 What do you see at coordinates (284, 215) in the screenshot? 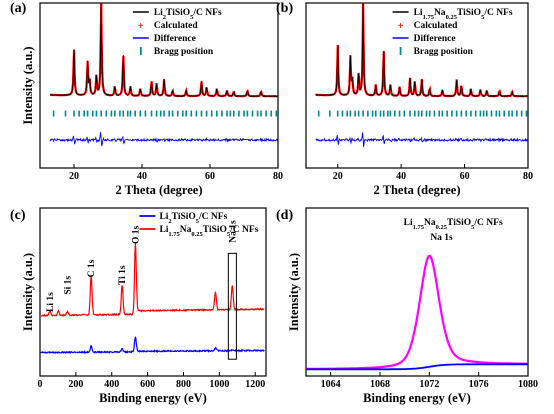
I see `panel-label: (d)` at bounding box center [284, 215].